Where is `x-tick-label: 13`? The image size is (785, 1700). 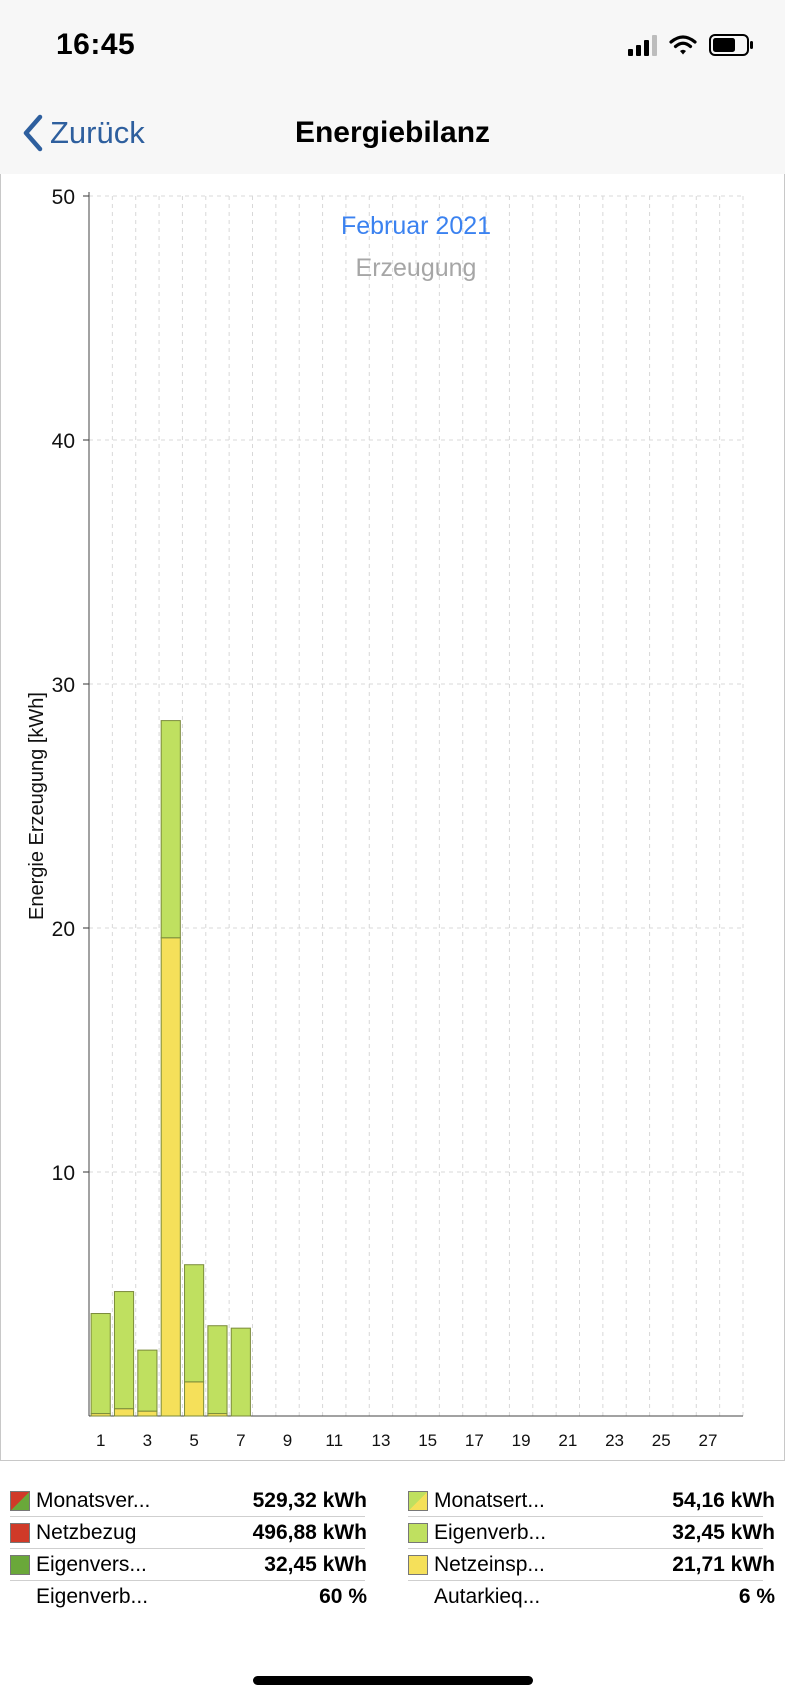 x-tick-label: 13 is located at coordinates (381, 1440).